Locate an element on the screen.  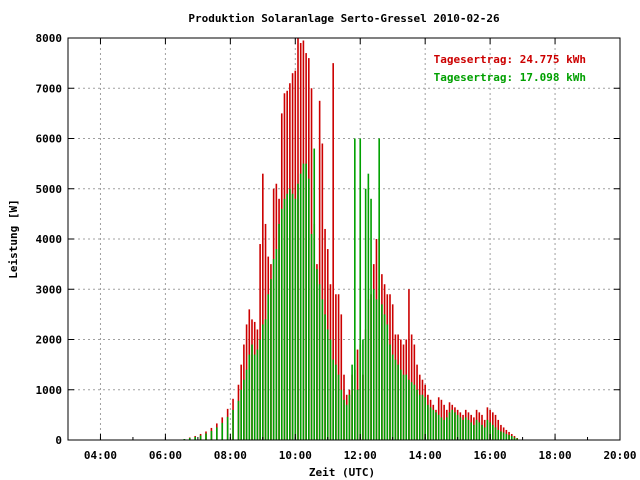
x-tick-label: 06:00 is located at coordinates (165, 455).